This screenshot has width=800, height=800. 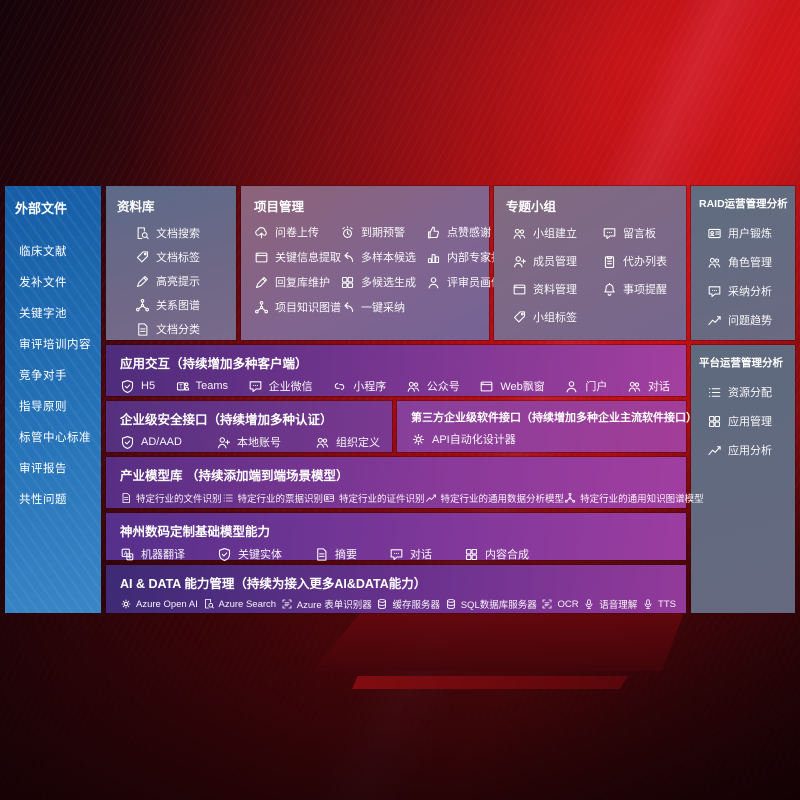 I want to click on item-label: 标管中心标准, so click(x=55, y=438).